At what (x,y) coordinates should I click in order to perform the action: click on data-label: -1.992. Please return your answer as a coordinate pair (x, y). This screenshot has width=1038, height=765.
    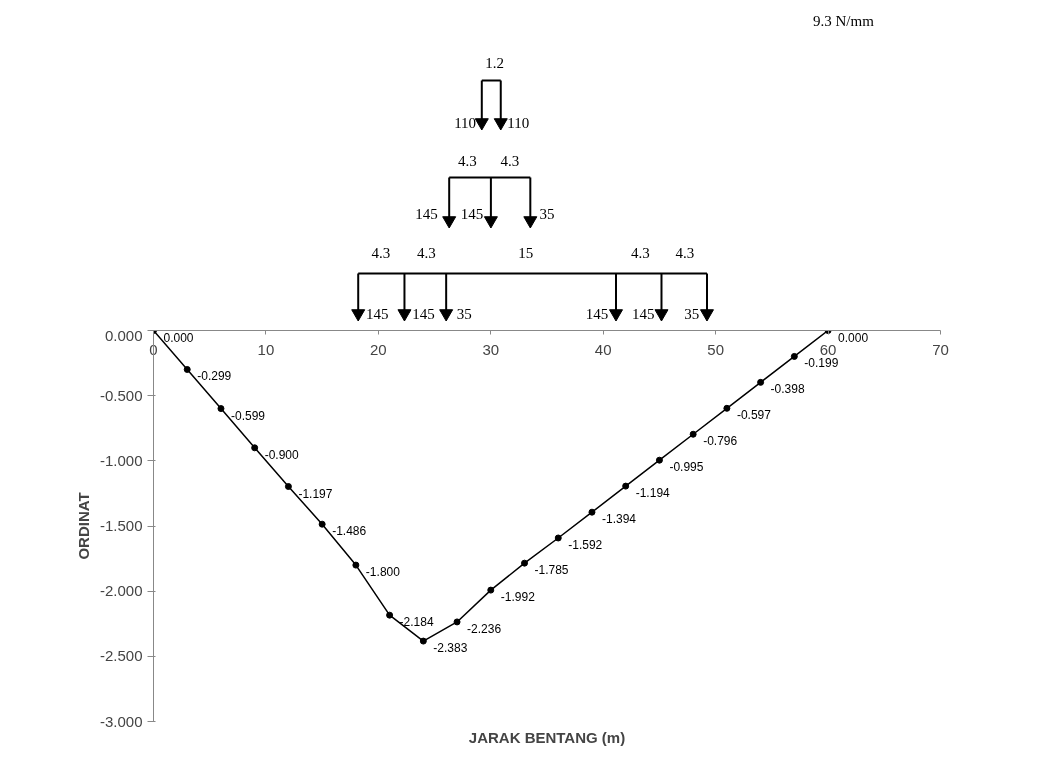
    Looking at the image, I should click on (518, 597).